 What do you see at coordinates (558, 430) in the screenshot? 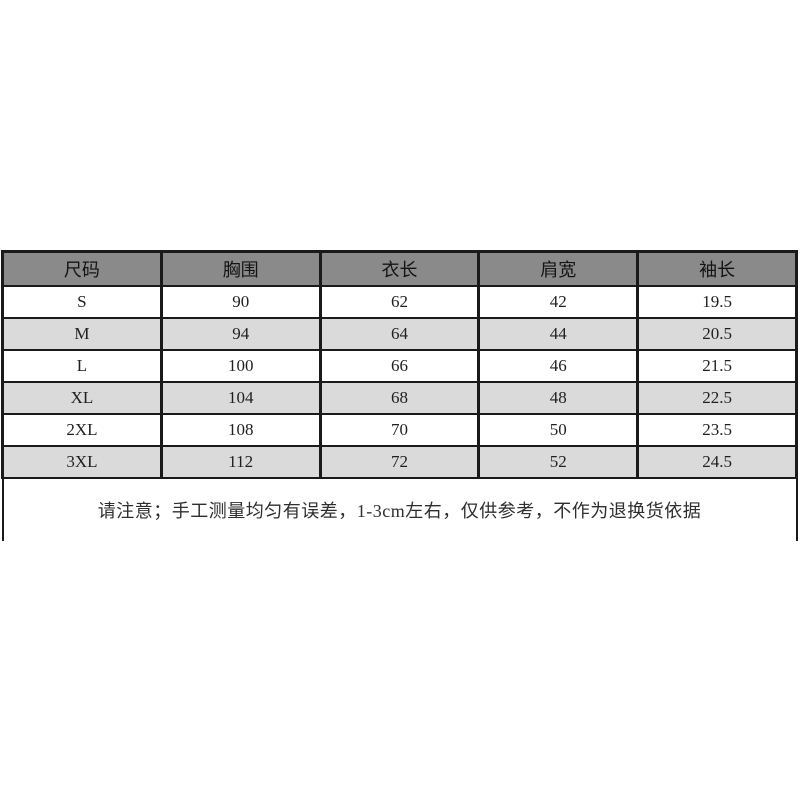
I see `cell-shoulder: 50` at bounding box center [558, 430].